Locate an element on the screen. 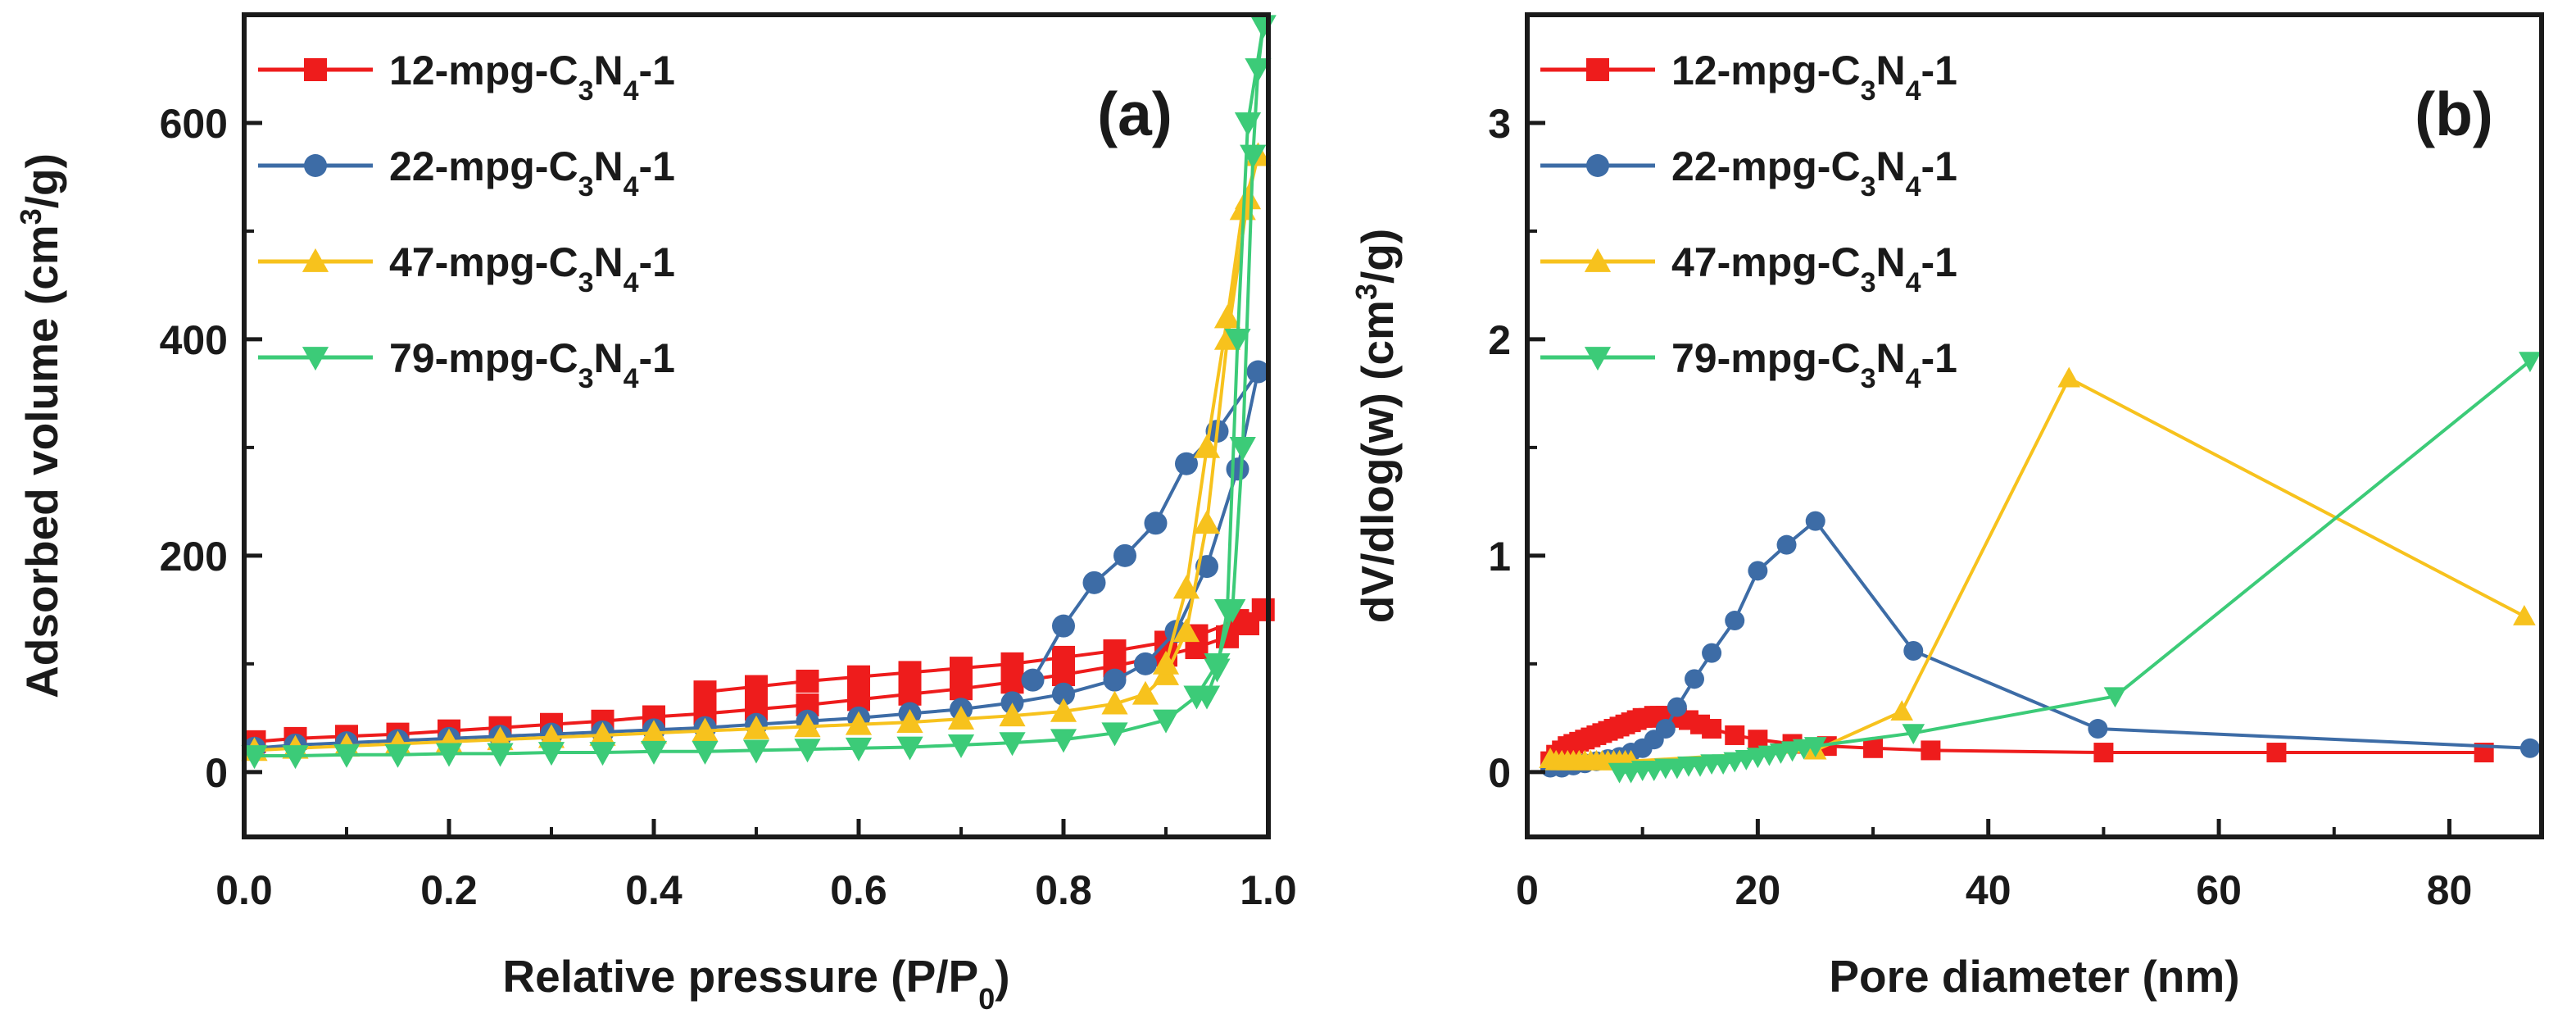 Image resolution: width=2576 pixels, height=1023 pixels. x-tick-label: 20 is located at coordinates (1758, 890).